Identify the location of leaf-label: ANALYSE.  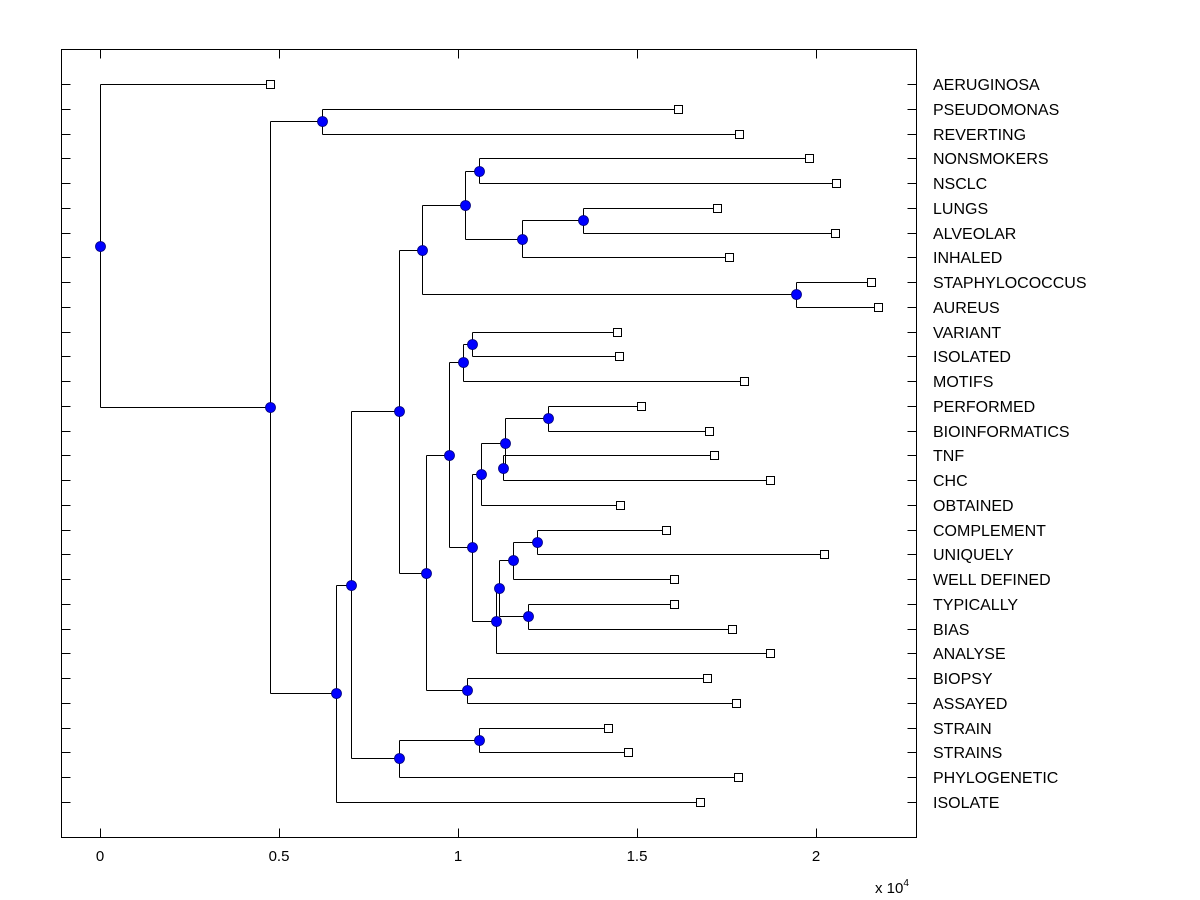
(969, 654).